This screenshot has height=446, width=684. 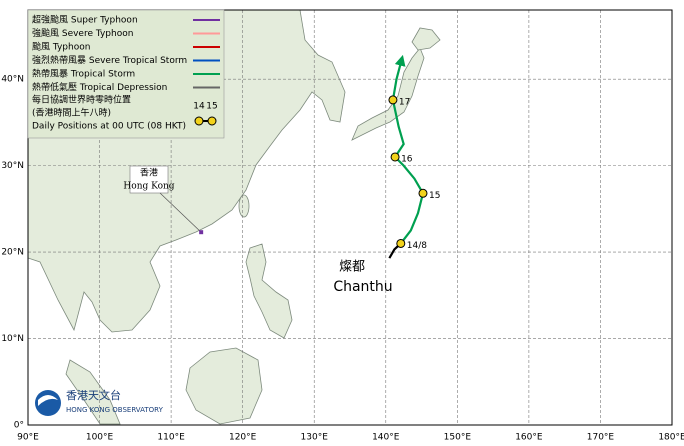 What do you see at coordinates (12, 166) in the screenshot?
I see `y-tick-label: 30°N` at bounding box center [12, 166].